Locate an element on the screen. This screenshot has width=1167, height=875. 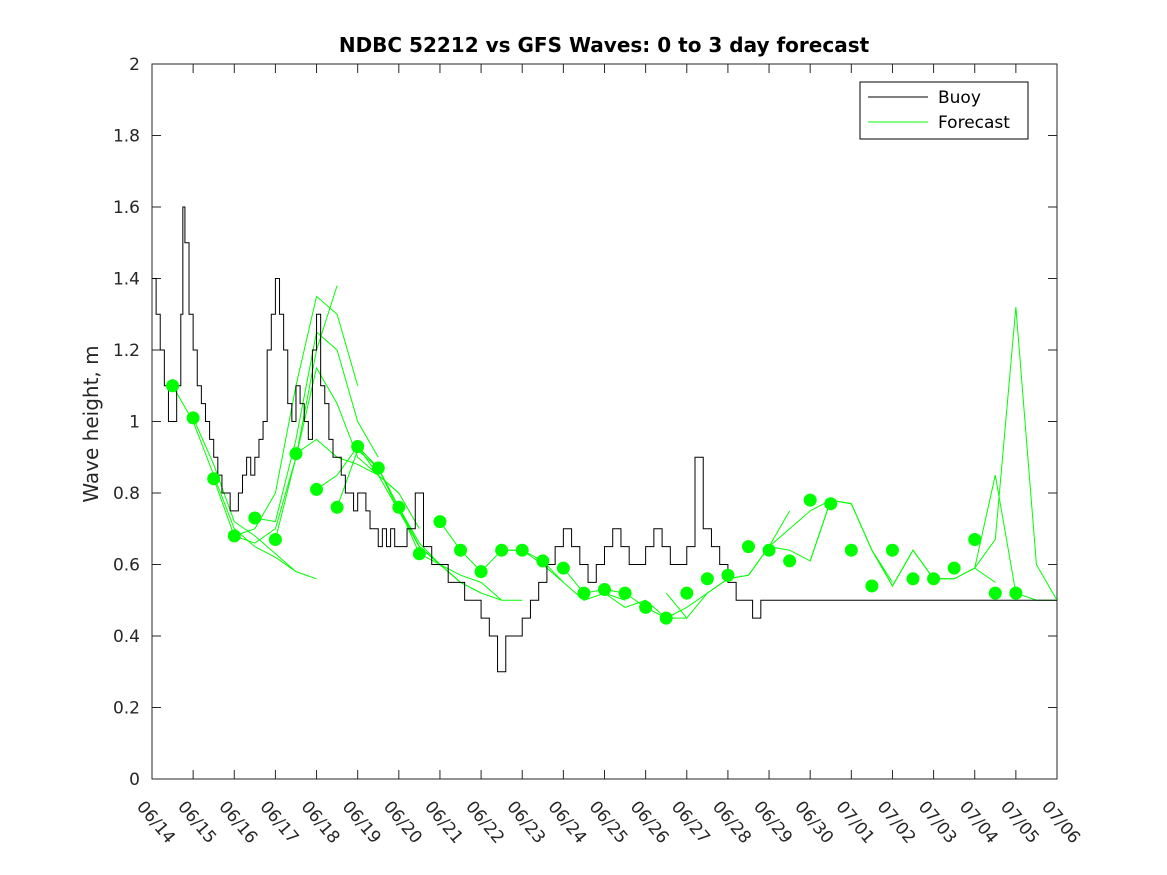
x-tick-label: 06/21 is located at coordinates (443, 822).